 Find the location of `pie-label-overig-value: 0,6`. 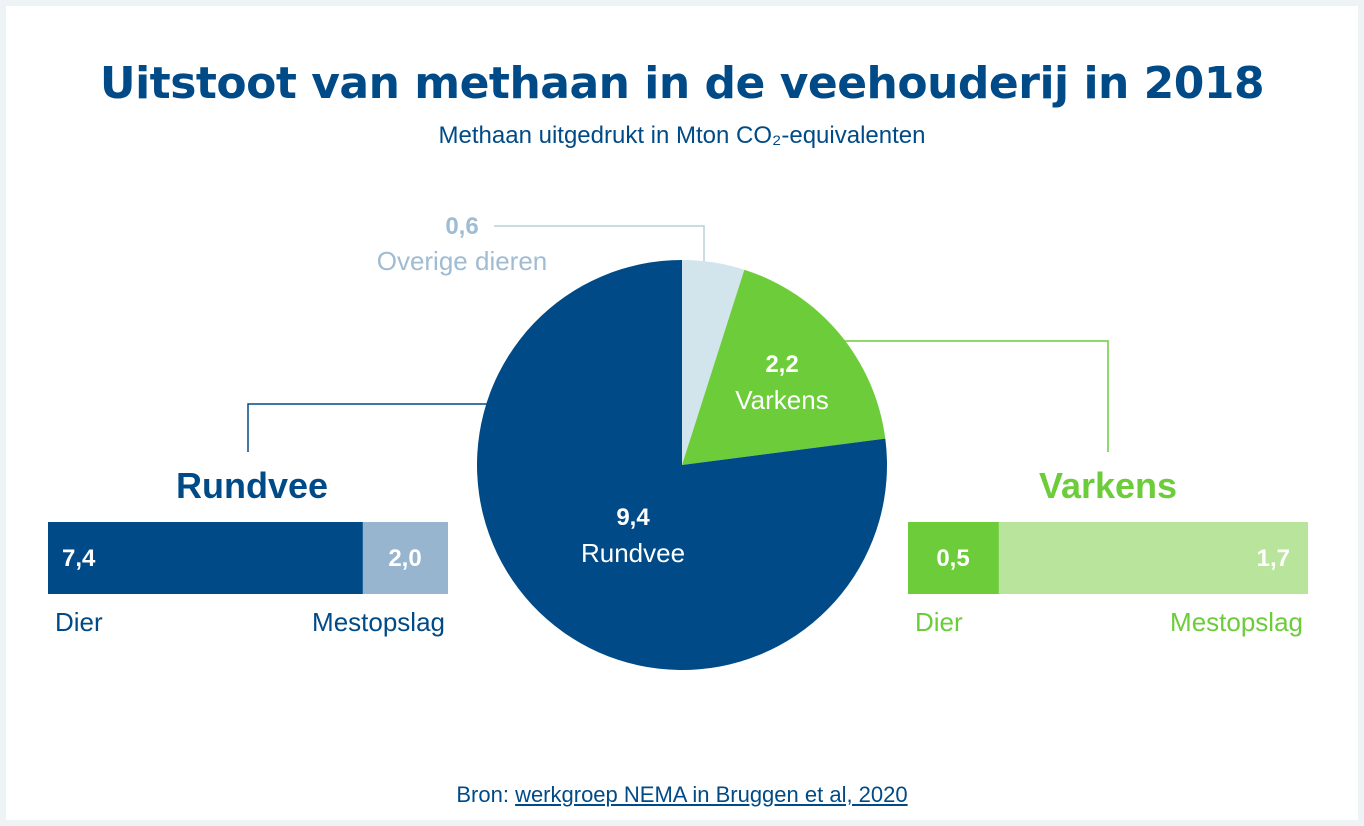

pie-label-overig-value: 0,6 is located at coordinates (461, 226).